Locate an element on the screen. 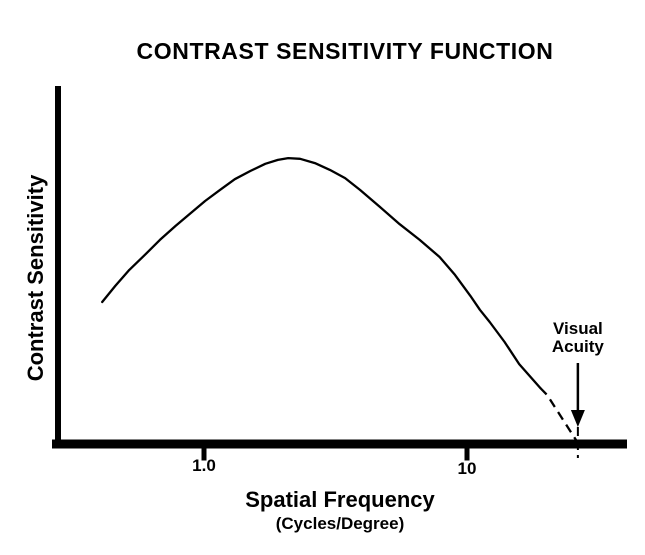  chart-title: CONTRAST SENSITIVITY FUNCTION is located at coordinates (345, 51).